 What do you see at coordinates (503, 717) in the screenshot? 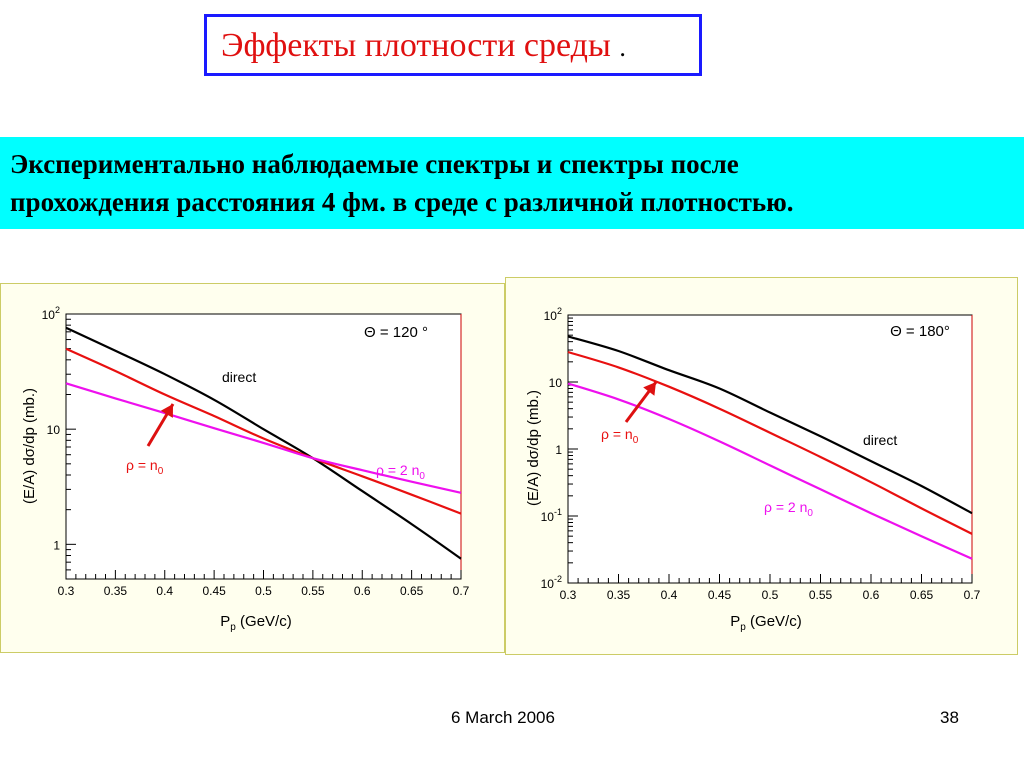
I see `footer-date: 6 March 2006` at bounding box center [503, 717].